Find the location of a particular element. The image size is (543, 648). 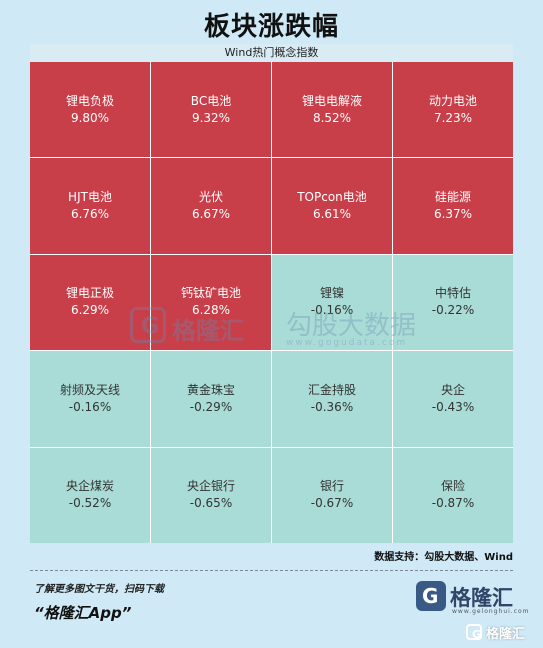

corner-watermark: G 格隆汇 is located at coordinates (503, 632).